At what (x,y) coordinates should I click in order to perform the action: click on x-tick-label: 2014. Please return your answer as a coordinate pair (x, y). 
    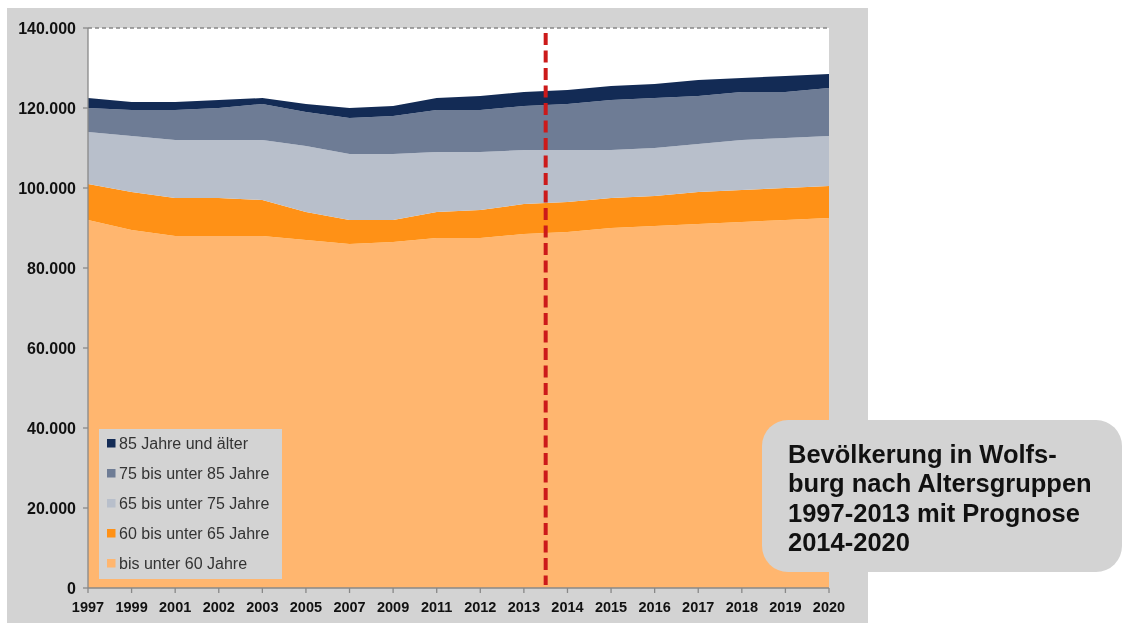
    Looking at the image, I should click on (567, 607).